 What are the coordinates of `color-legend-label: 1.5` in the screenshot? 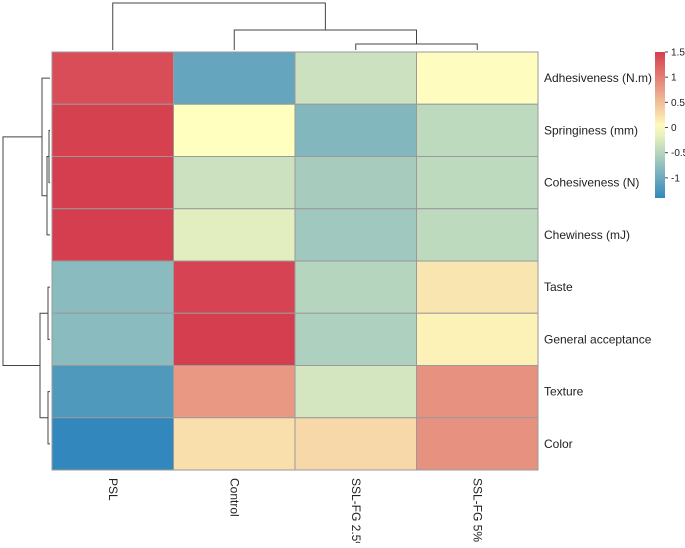 It's located at (678, 53).